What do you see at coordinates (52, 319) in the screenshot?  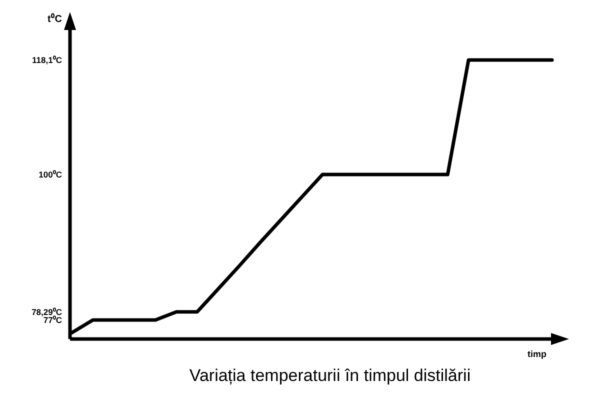 I see `y-tick-label: 77⁰C` at bounding box center [52, 319].